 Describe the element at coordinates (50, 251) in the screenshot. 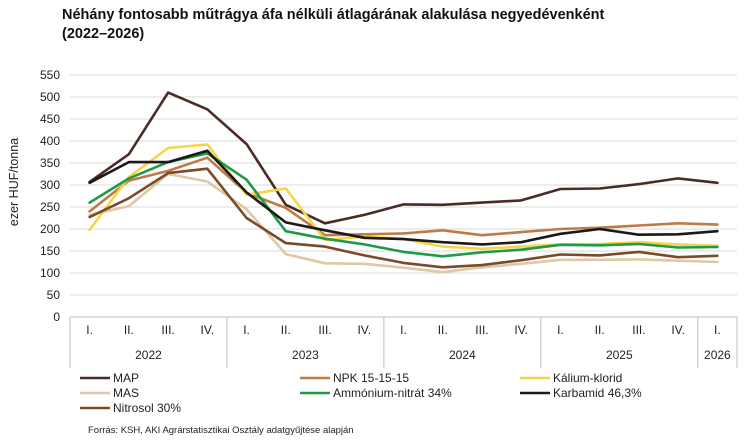

I see `y-tick-label: 150` at that location.